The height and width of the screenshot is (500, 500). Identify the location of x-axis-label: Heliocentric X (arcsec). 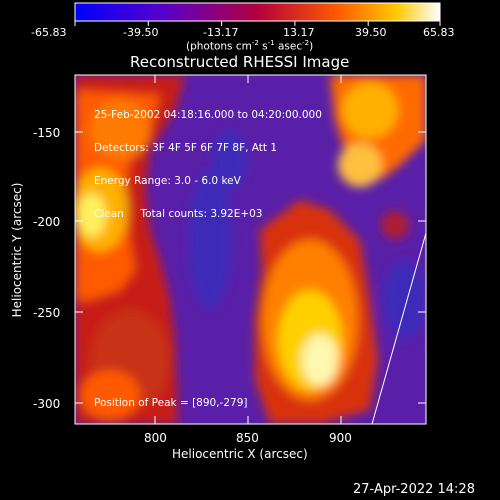
(240, 454).